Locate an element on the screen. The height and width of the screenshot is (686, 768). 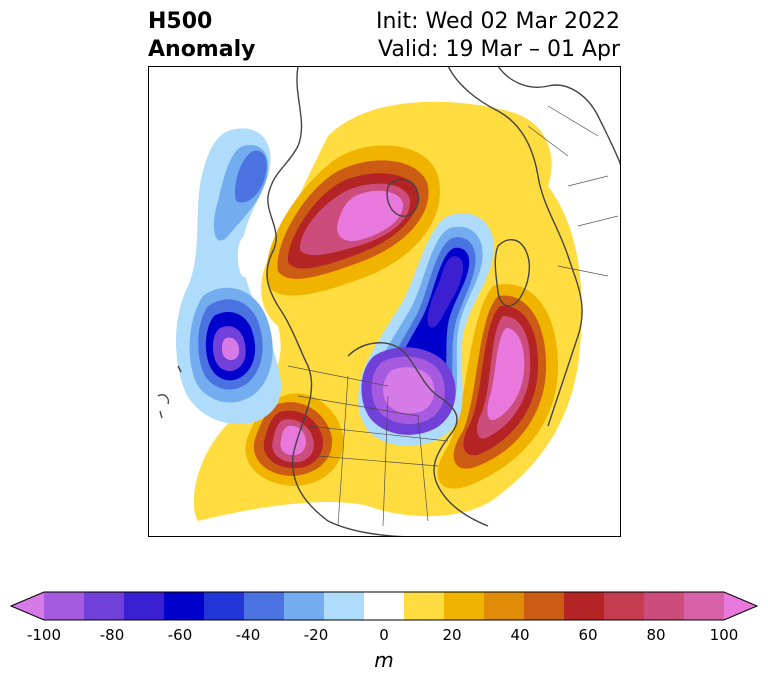
colorbar-tick-label: -100 is located at coordinates (44, 635).